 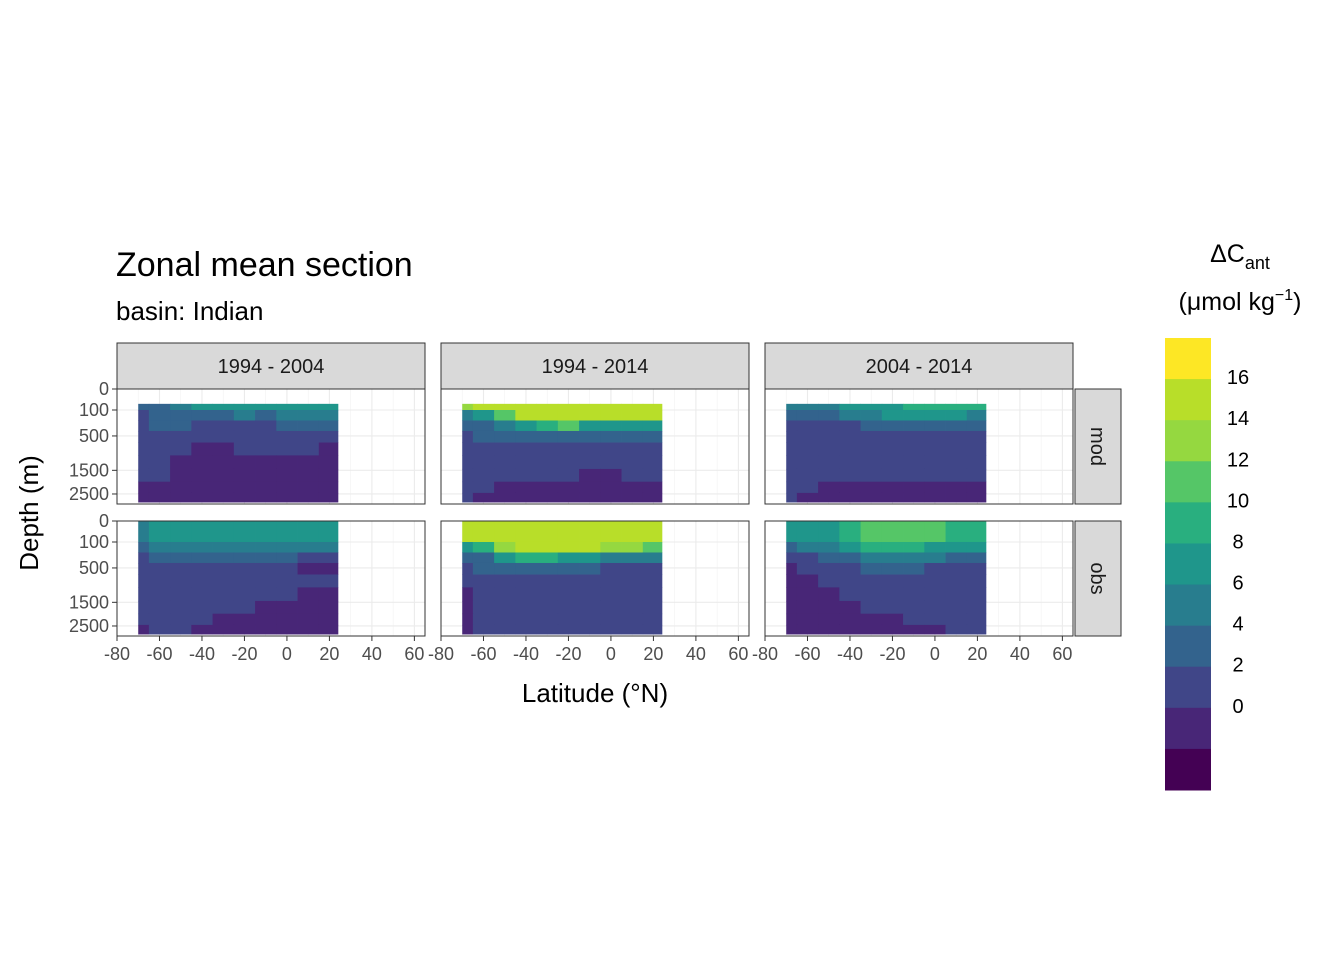 What do you see at coordinates (919, 366) in the screenshot?
I see `strip-background` at bounding box center [919, 366].